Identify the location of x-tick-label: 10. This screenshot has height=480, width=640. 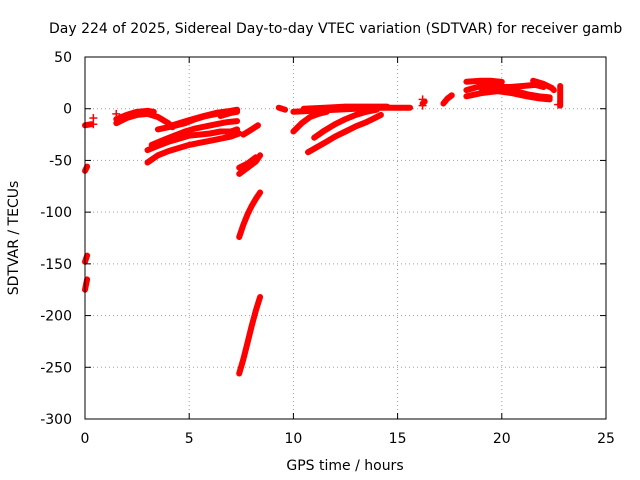
(293, 439).